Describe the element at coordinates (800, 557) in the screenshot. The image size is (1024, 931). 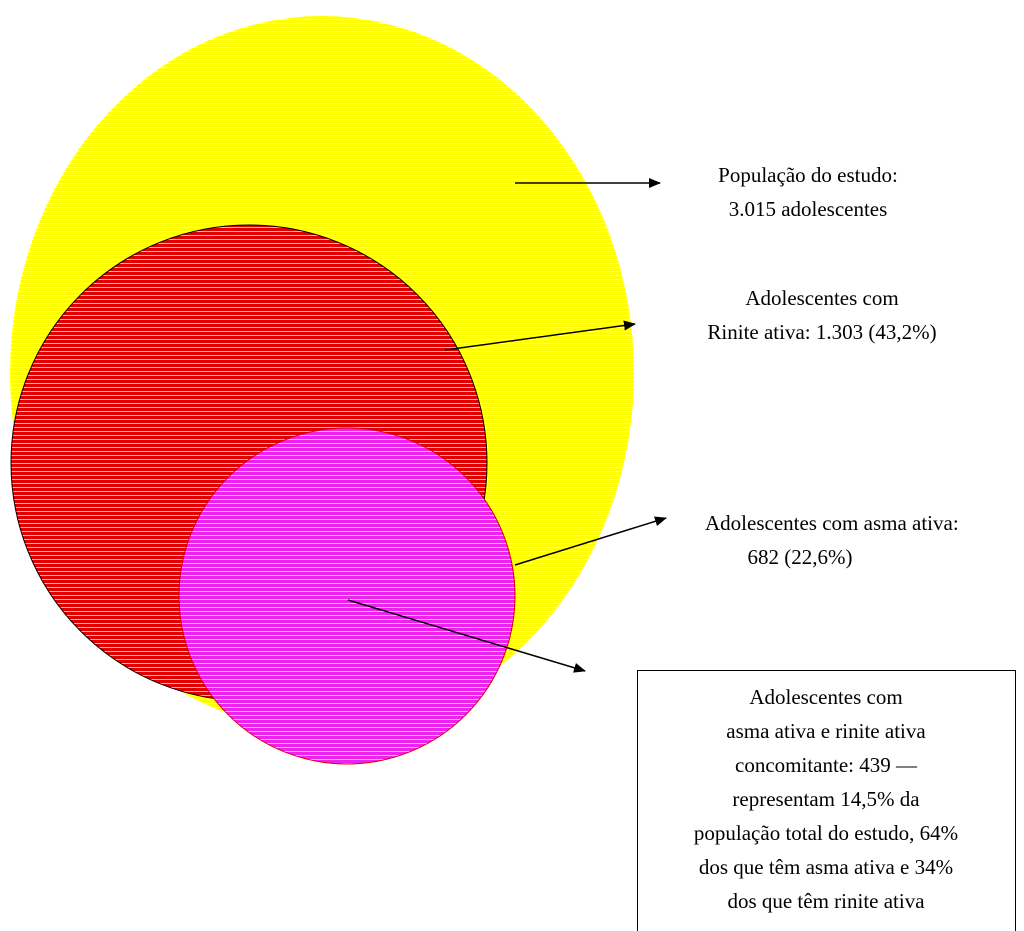
I see `label-line: 682 (22,6%)` at that location.